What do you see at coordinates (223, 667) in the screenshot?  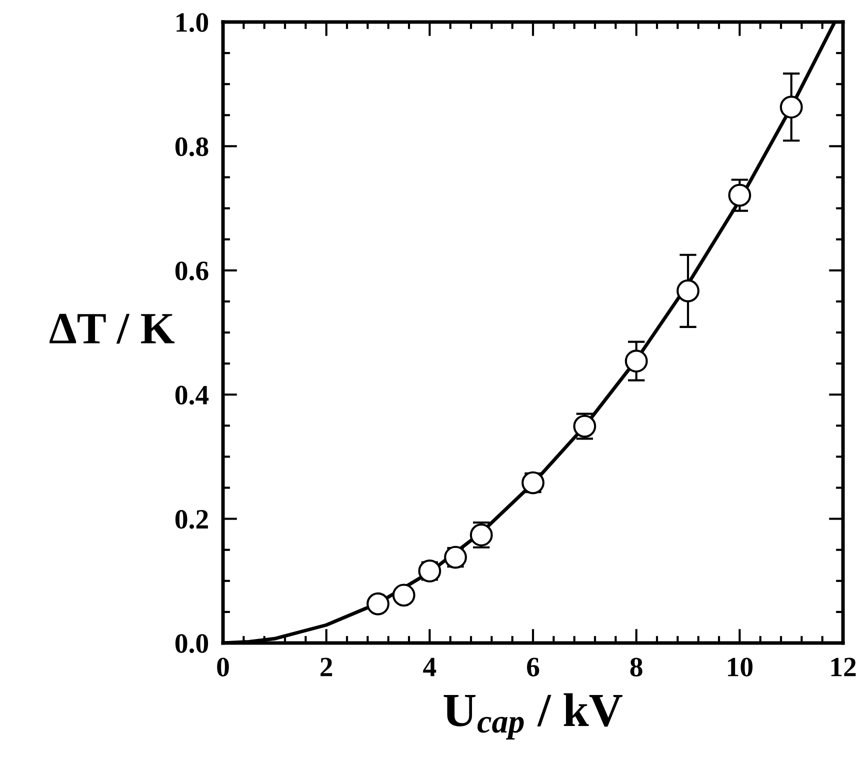 I see `x-tick-label: 0` at bounding box center [223, 667].